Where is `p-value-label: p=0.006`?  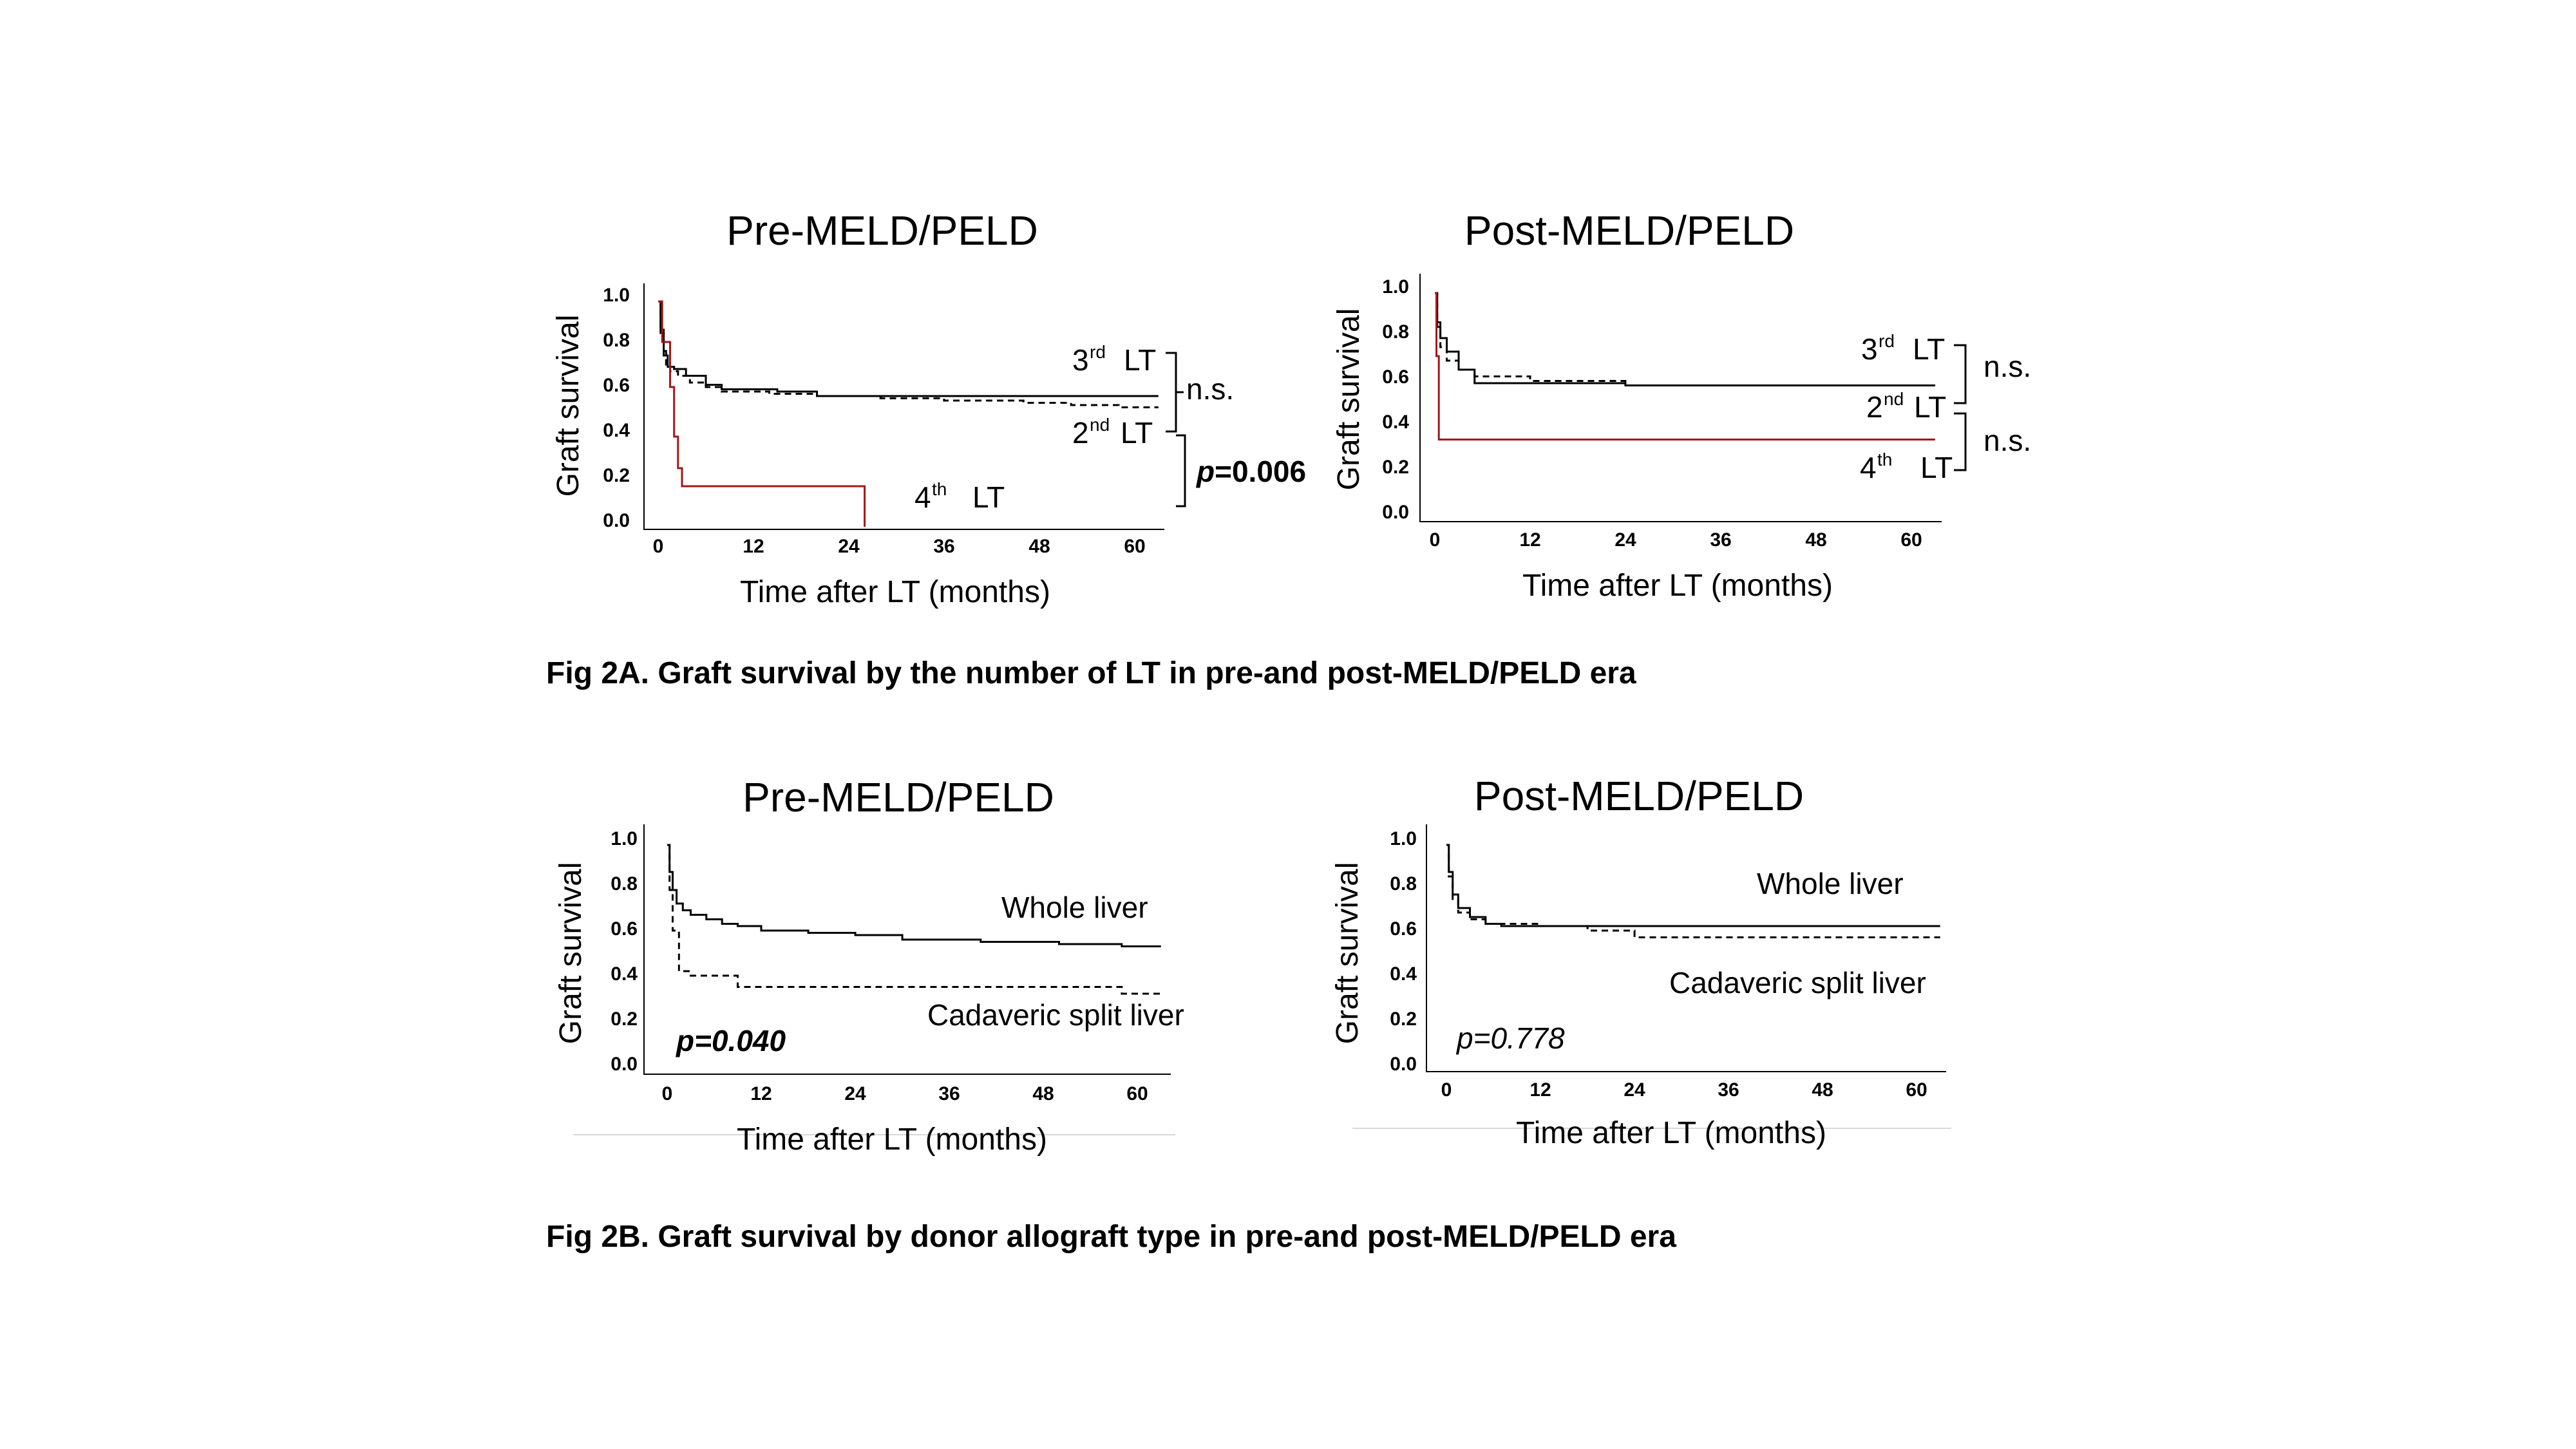
p-value-label: p=0.006 is located at coordinates (1251, 471).